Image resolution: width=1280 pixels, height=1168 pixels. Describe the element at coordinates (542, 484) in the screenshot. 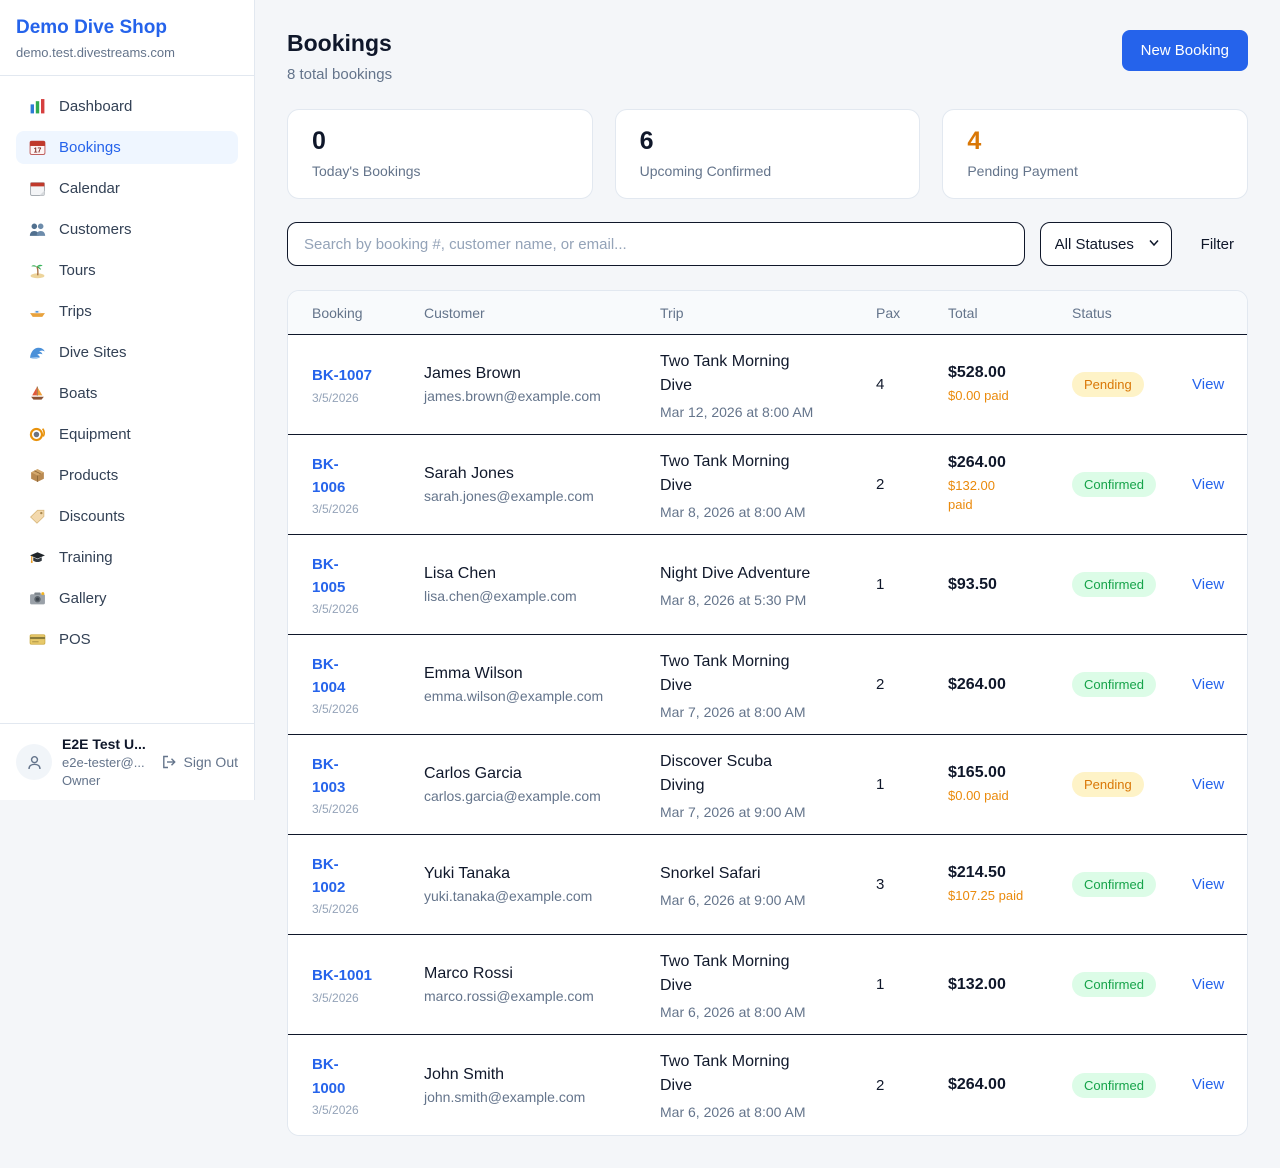

I see `customer-cell: Sarah Jones sarah.jones@example.com` at that location.